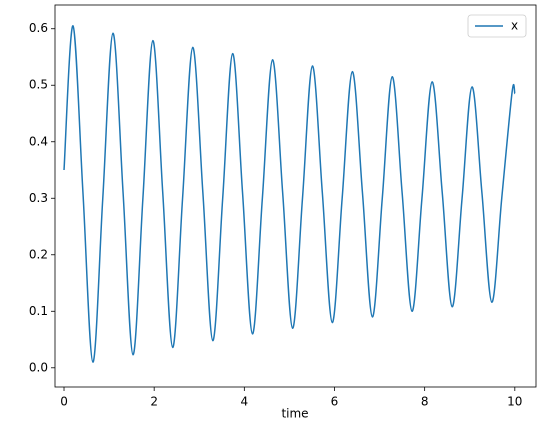  I want to click on x-tick-label: 0, so click(64, 402).